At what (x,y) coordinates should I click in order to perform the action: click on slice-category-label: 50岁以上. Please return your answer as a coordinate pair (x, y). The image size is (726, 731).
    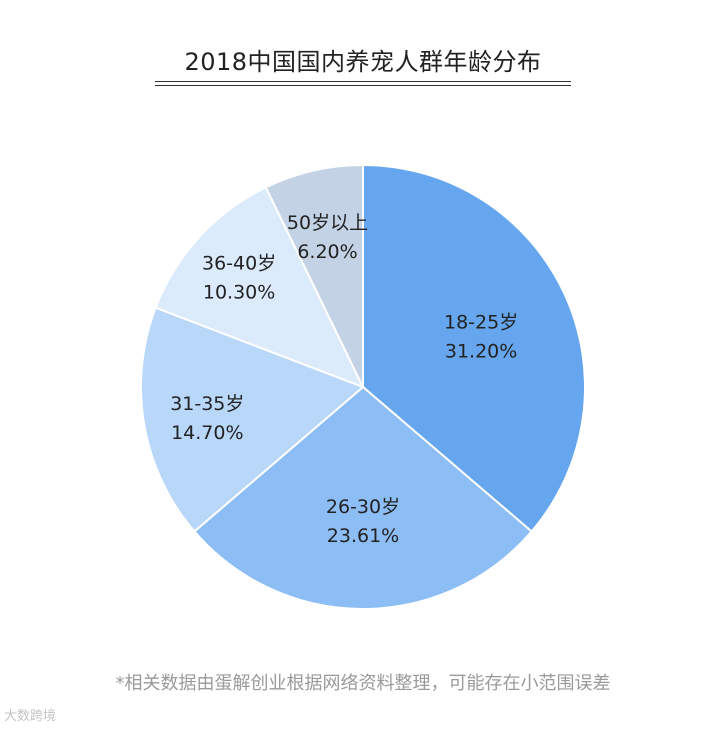
    Looking at the image, I should click on (327, 223).